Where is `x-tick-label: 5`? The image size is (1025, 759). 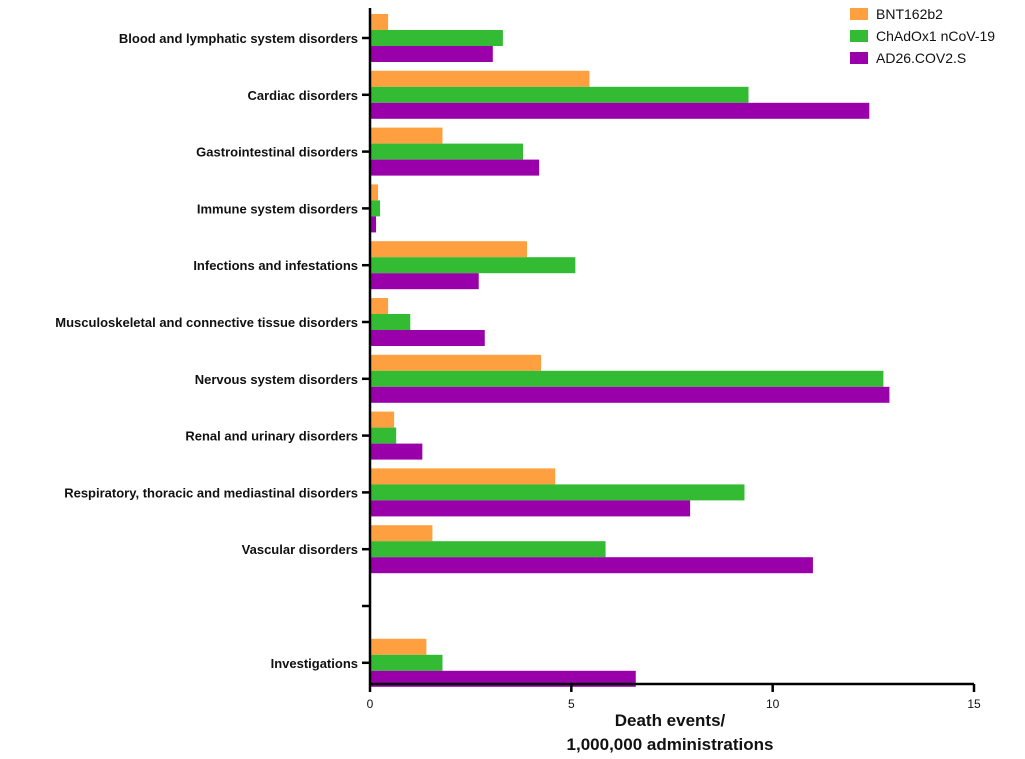
x-tick-label: 5 is located at coordinates (571, 704).